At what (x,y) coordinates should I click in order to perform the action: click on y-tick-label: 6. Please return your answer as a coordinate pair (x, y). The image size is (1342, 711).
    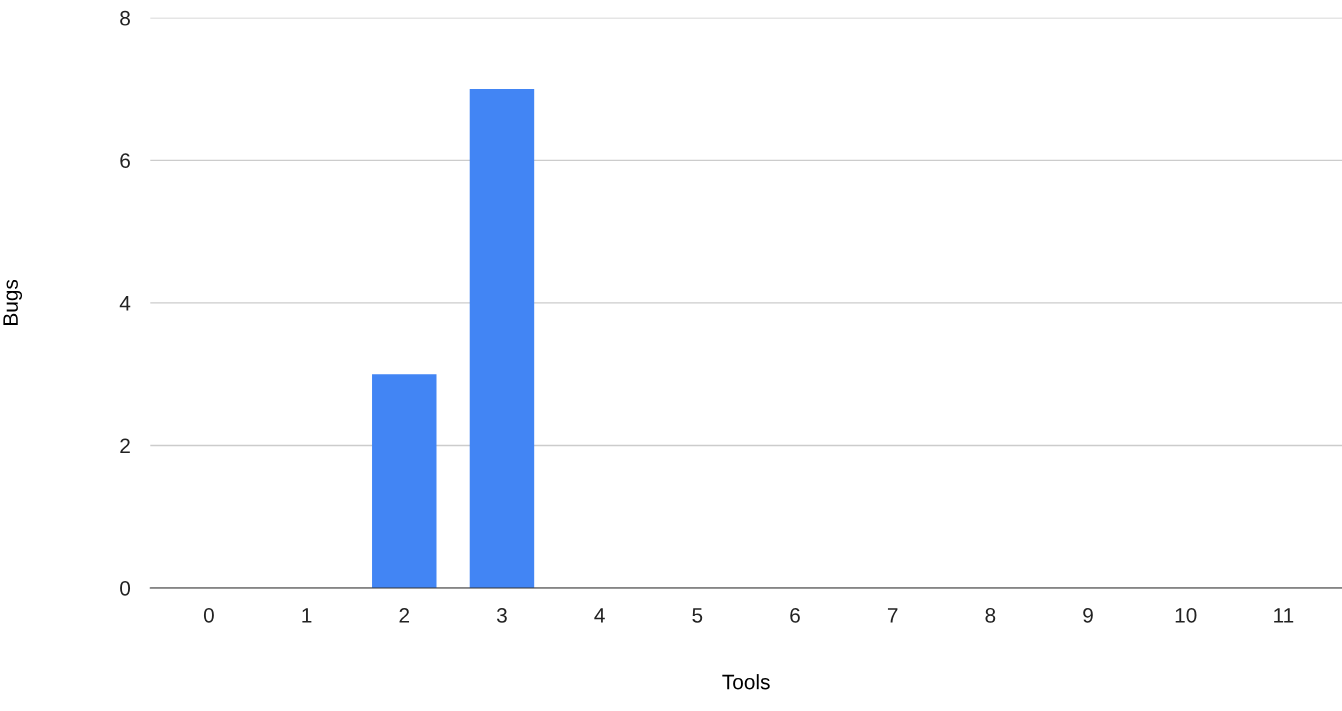
    Looking at the image, I should click on (125, 161).